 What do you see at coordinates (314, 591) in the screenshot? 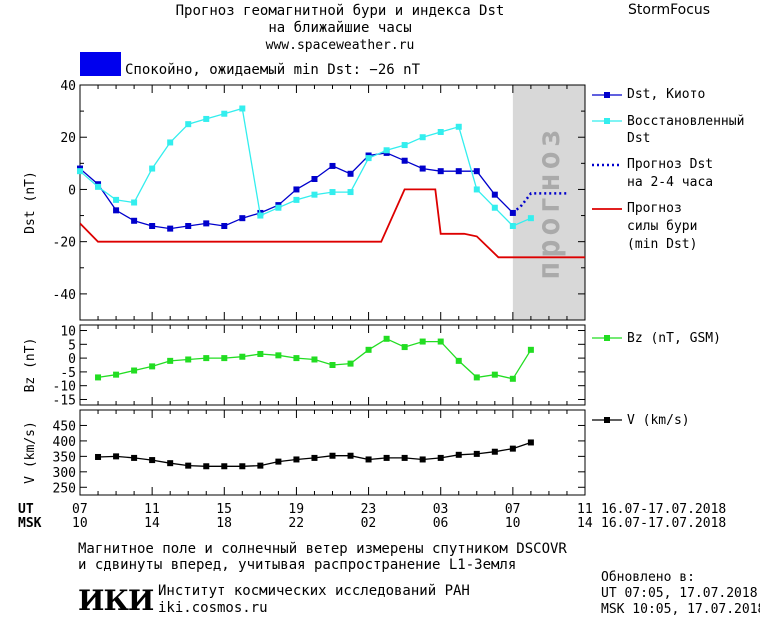
I see `institute-name: Институт космических исследований РАН` at bounding box center [314, 591].